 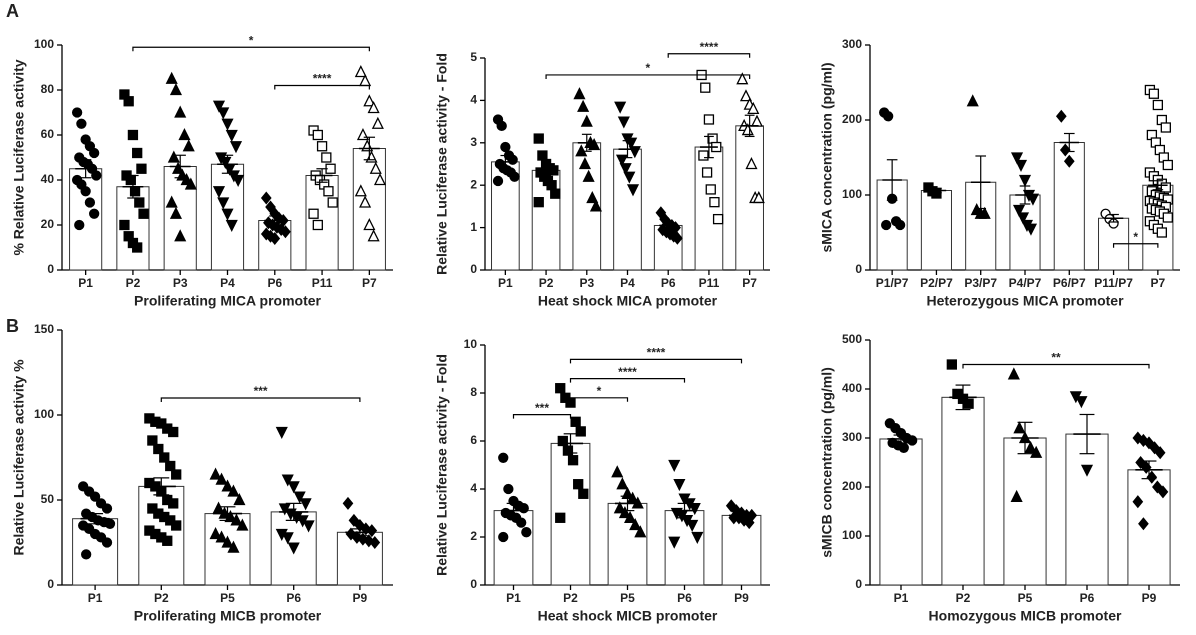 What do you see at coordinates (227, 283) in the screenshot?
I see `x-tick-label: P4` at bounding box center [227, 283].